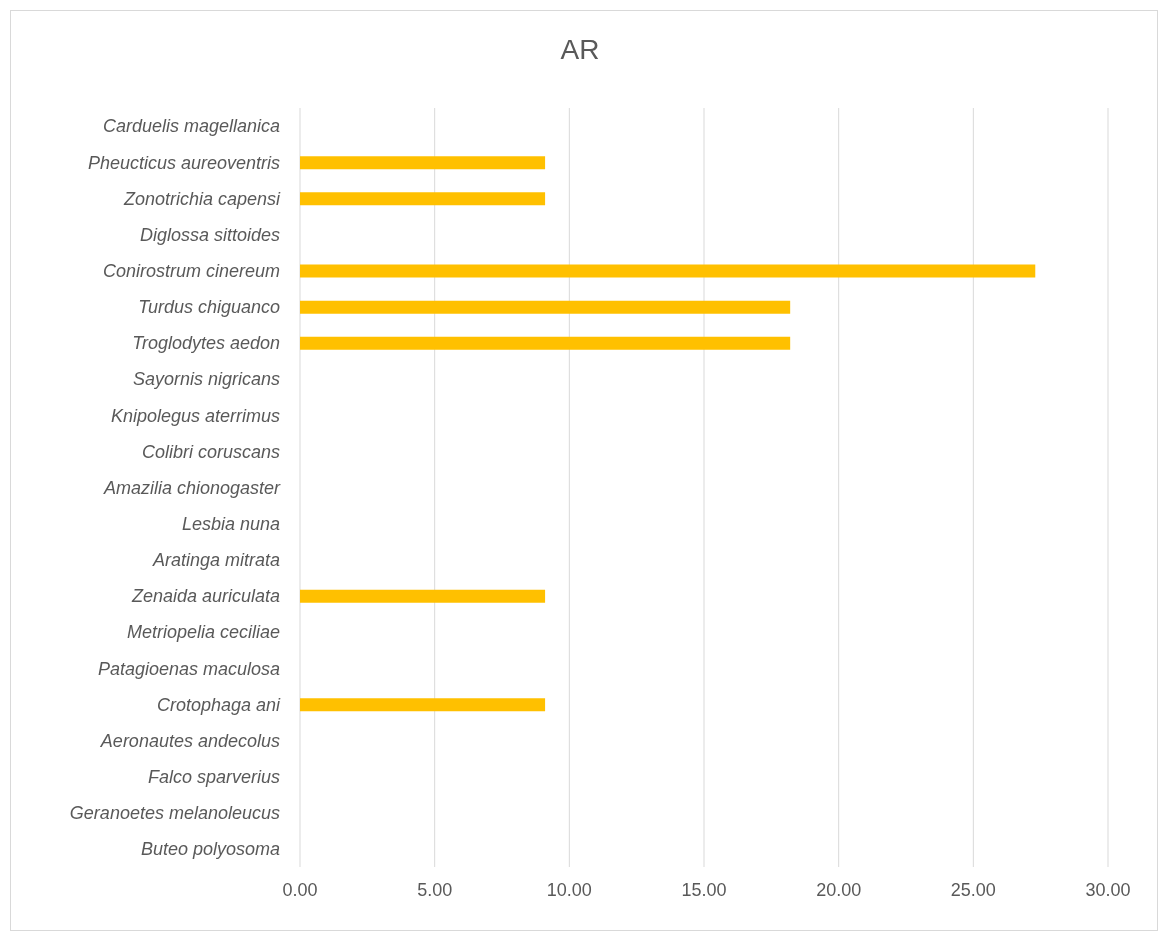  What do you see at coordinates (209, 234) in the screenshot?
I see `y-tick-label: Diglossa sittoides` at bounding box center [209, 234].